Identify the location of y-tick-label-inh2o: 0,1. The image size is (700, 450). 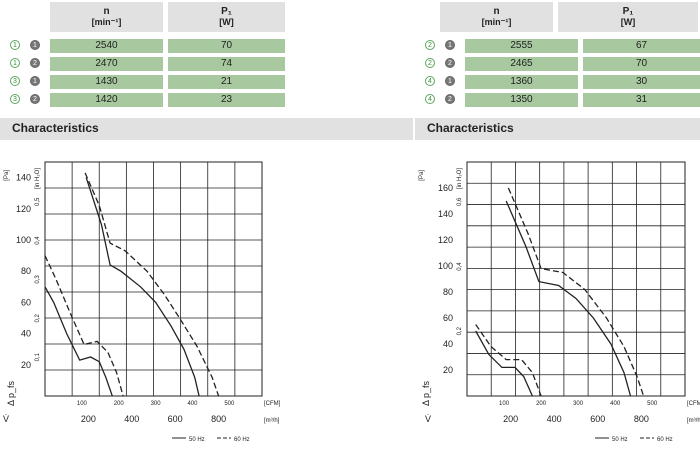
(38, 356).